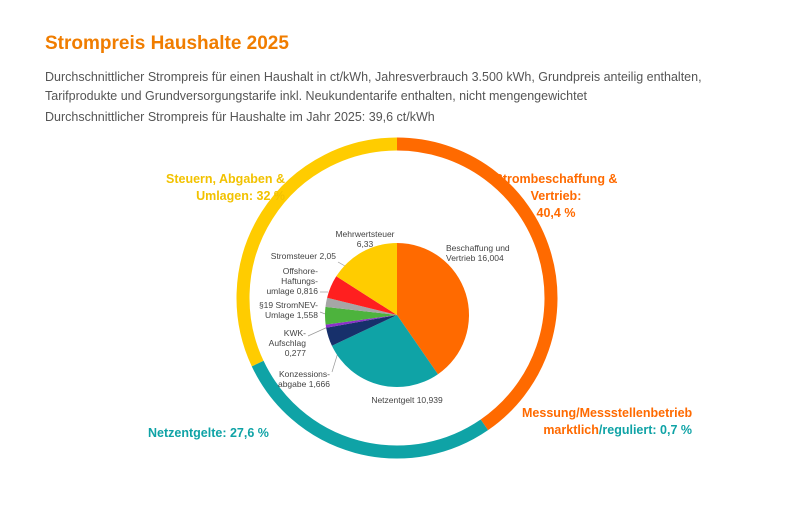 This screenshot has width=800, height=507. I want to click on slice-label: §19 StromNEV-Umlage 1,558, so click(283, 310).